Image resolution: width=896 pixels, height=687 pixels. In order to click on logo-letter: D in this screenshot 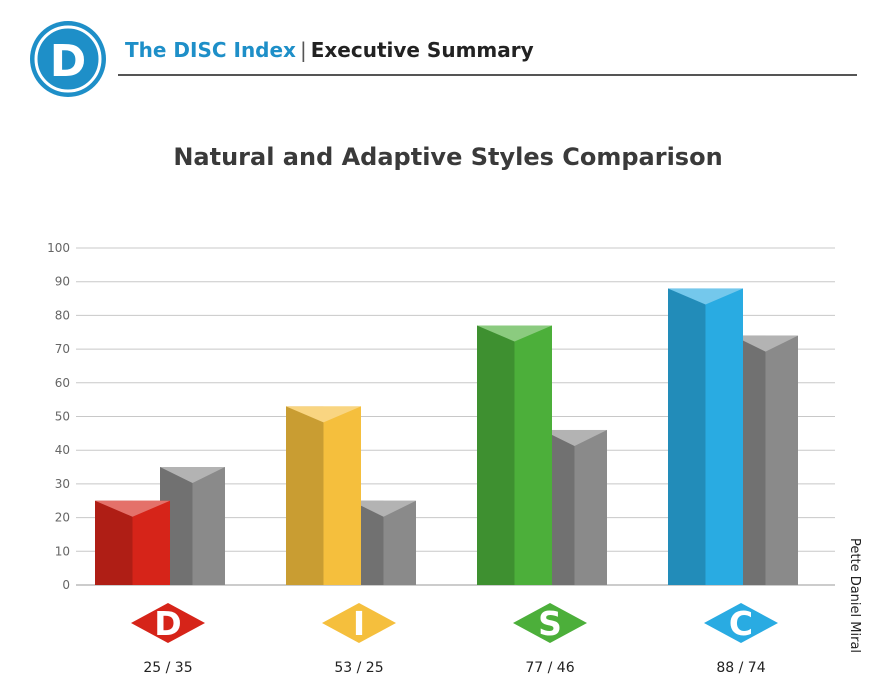, I will do `click(68, 61)`.